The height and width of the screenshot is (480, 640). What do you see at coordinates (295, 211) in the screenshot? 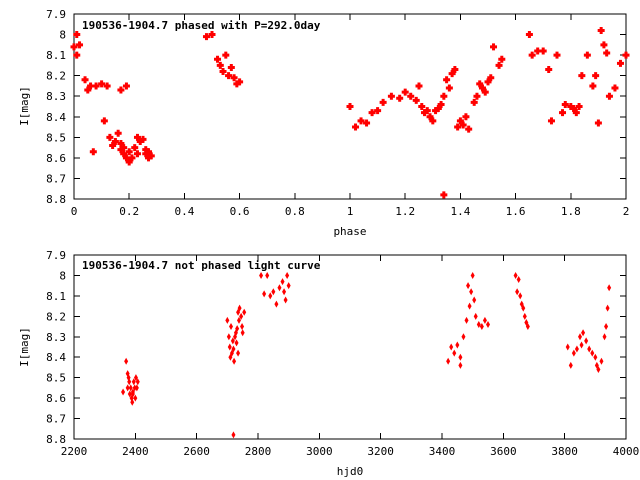
I see `phased-plot-x-tick-label: 0.8` at bounding box center [295, 211].